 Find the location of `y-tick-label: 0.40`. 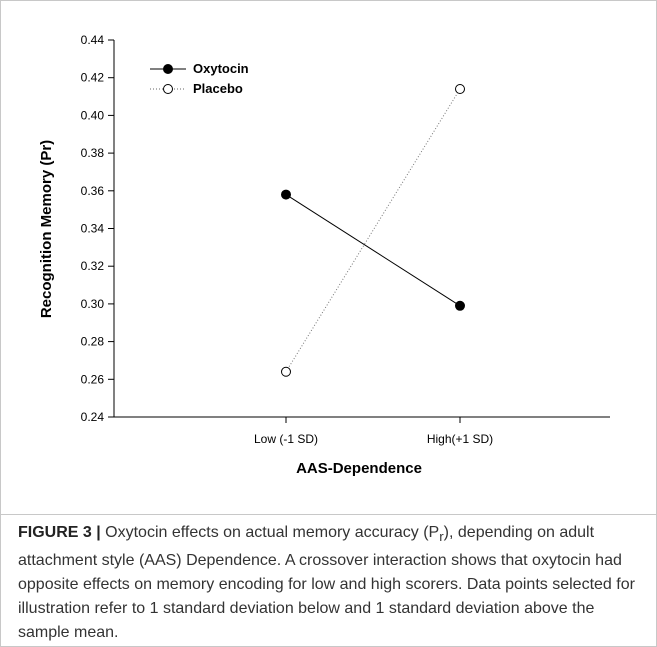

y-tick-label: 0.40 is located at coordinates (93, 115).